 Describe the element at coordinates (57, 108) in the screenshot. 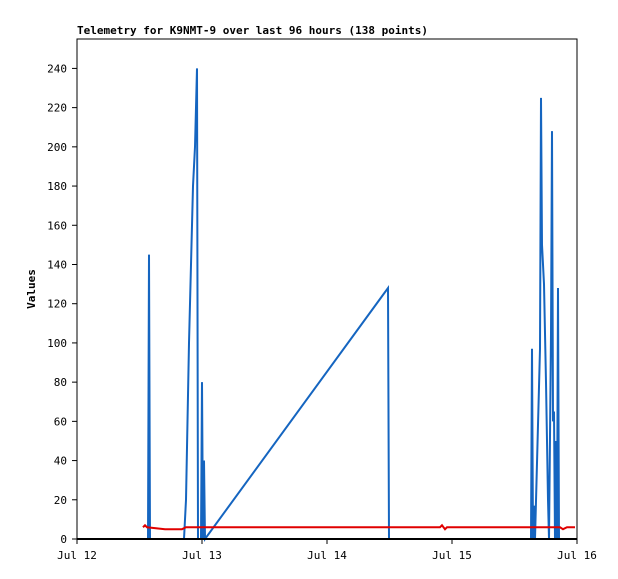

I see `y-tick-label: 220` at that location.